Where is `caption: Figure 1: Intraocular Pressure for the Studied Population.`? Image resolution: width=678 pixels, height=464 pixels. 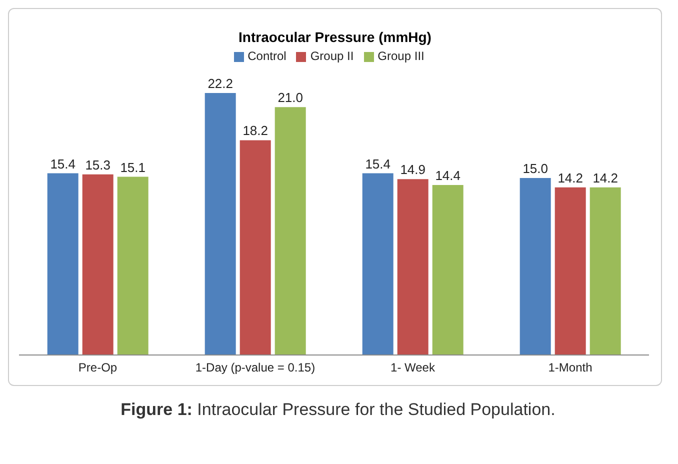 caption: Figure 1: Intraocular Pressure for the Studied Population. is located at coordinates (338, 410).